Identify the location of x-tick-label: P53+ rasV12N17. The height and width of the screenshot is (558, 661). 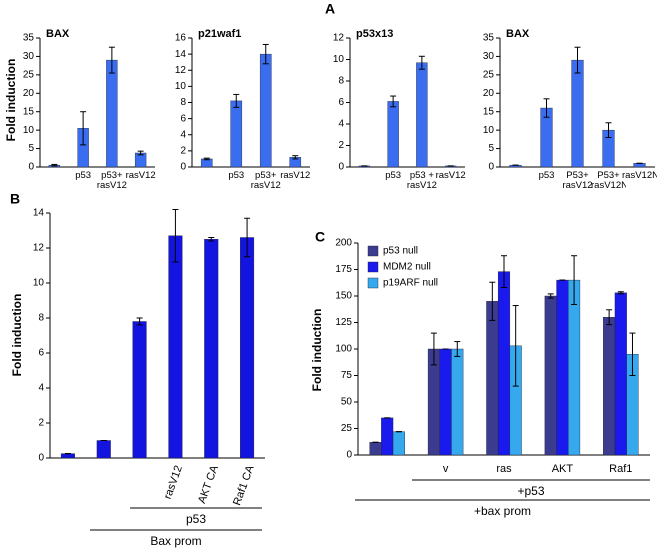
(608, 181).